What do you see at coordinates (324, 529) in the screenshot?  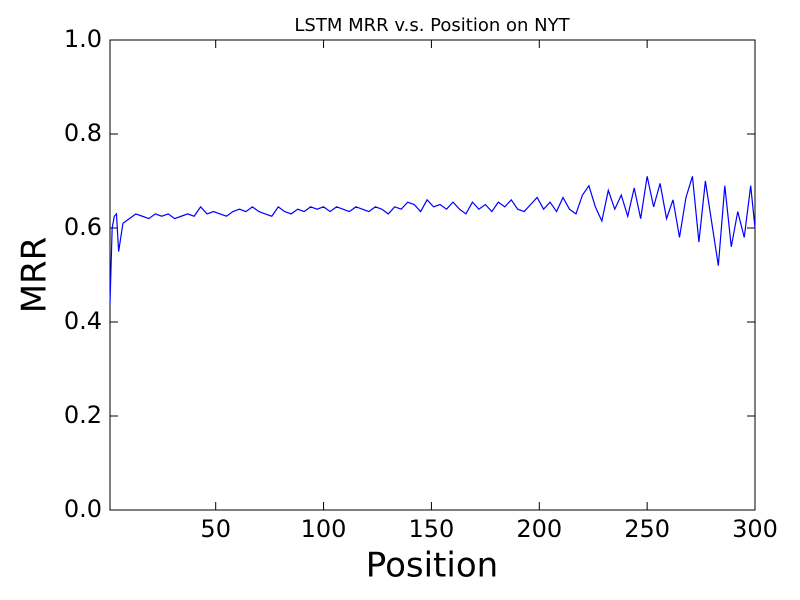 I see `x-tick-label: 100` at bounding box center [324, 529].